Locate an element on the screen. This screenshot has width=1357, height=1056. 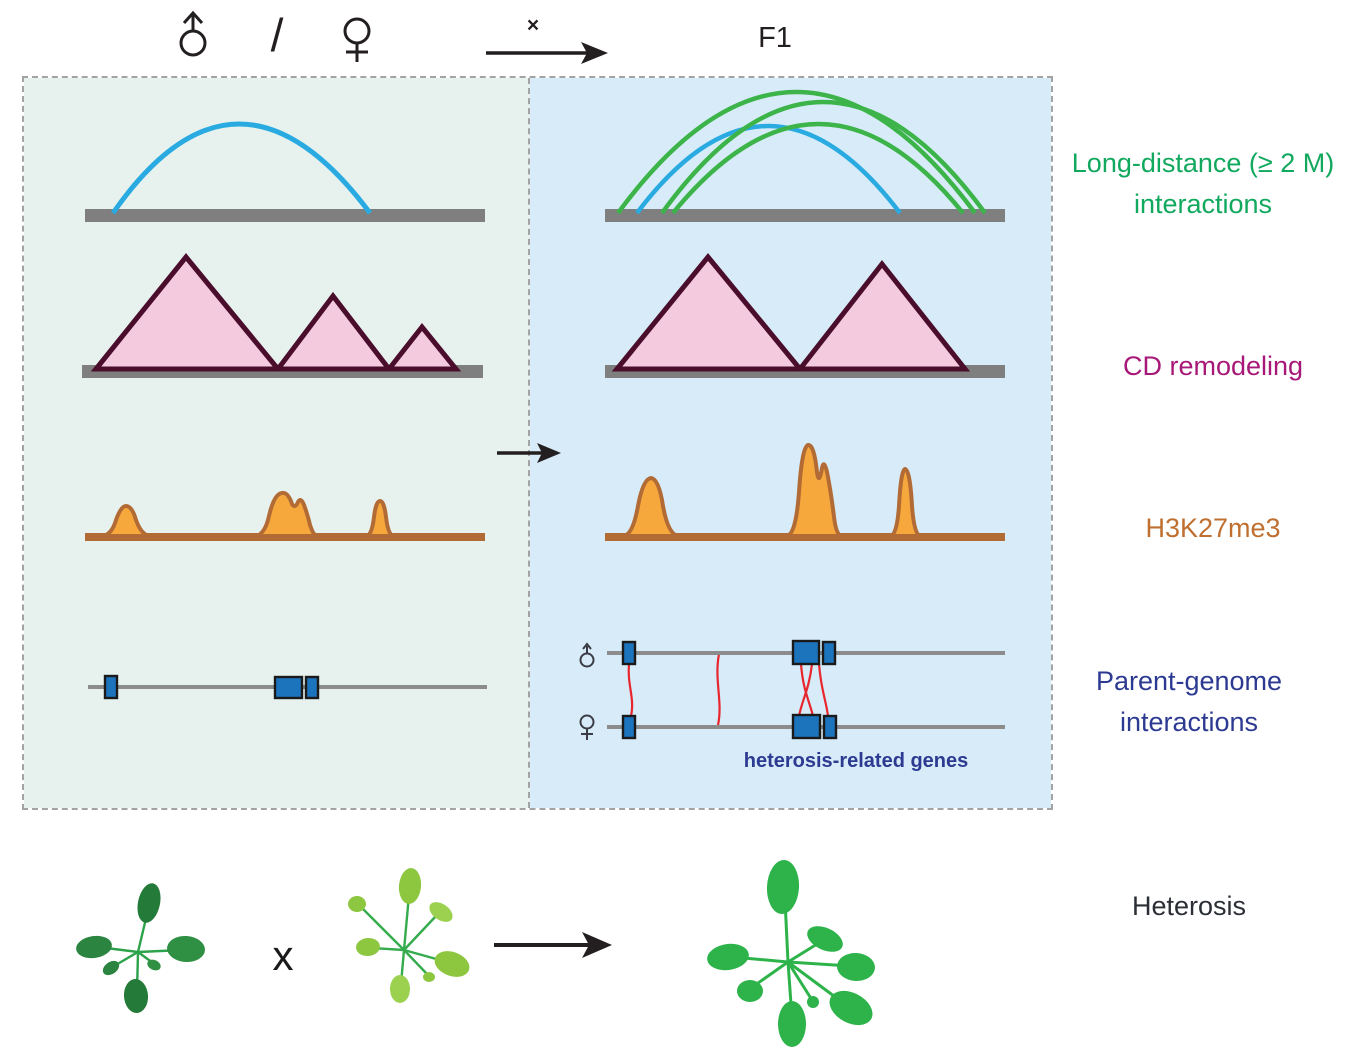
label-long-distance-line1: Long-distance (≥ 2 M) is located at coordinates (1203, 163).